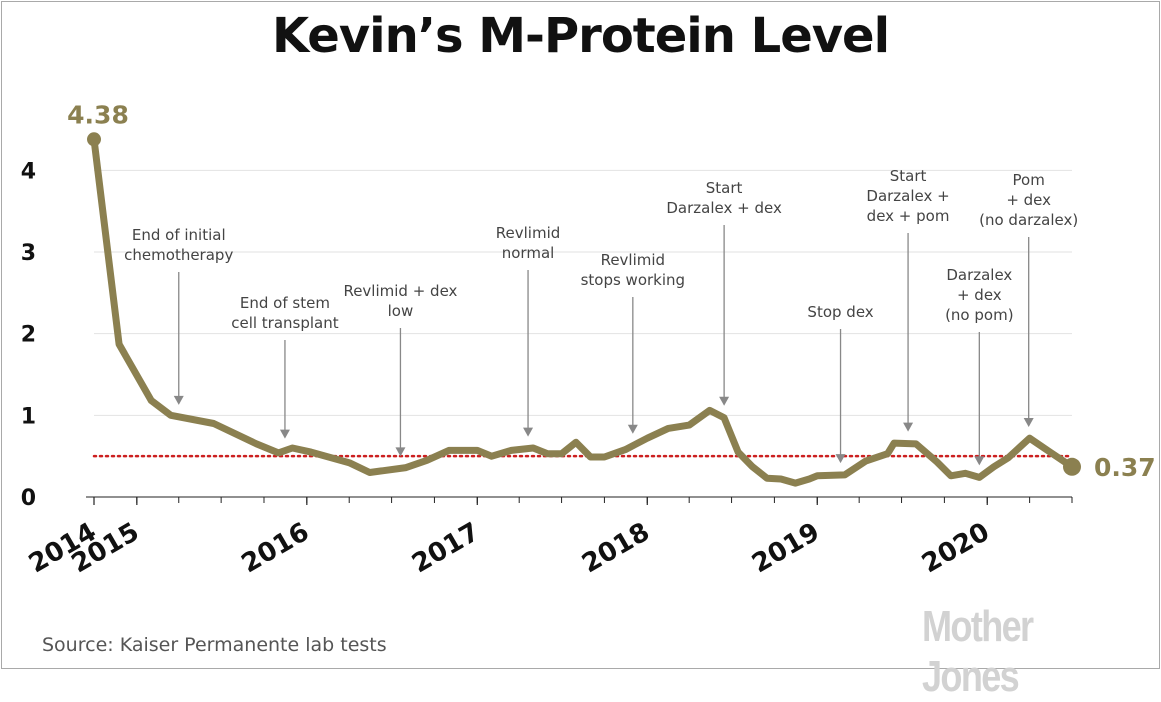 The width and height of the screenshot is (1161, 702). What do you see at coordinates (979, 366) in the screenshot?
I see `annotation: Darzalex + dex (no pom)` at bounding box center [979, 366].